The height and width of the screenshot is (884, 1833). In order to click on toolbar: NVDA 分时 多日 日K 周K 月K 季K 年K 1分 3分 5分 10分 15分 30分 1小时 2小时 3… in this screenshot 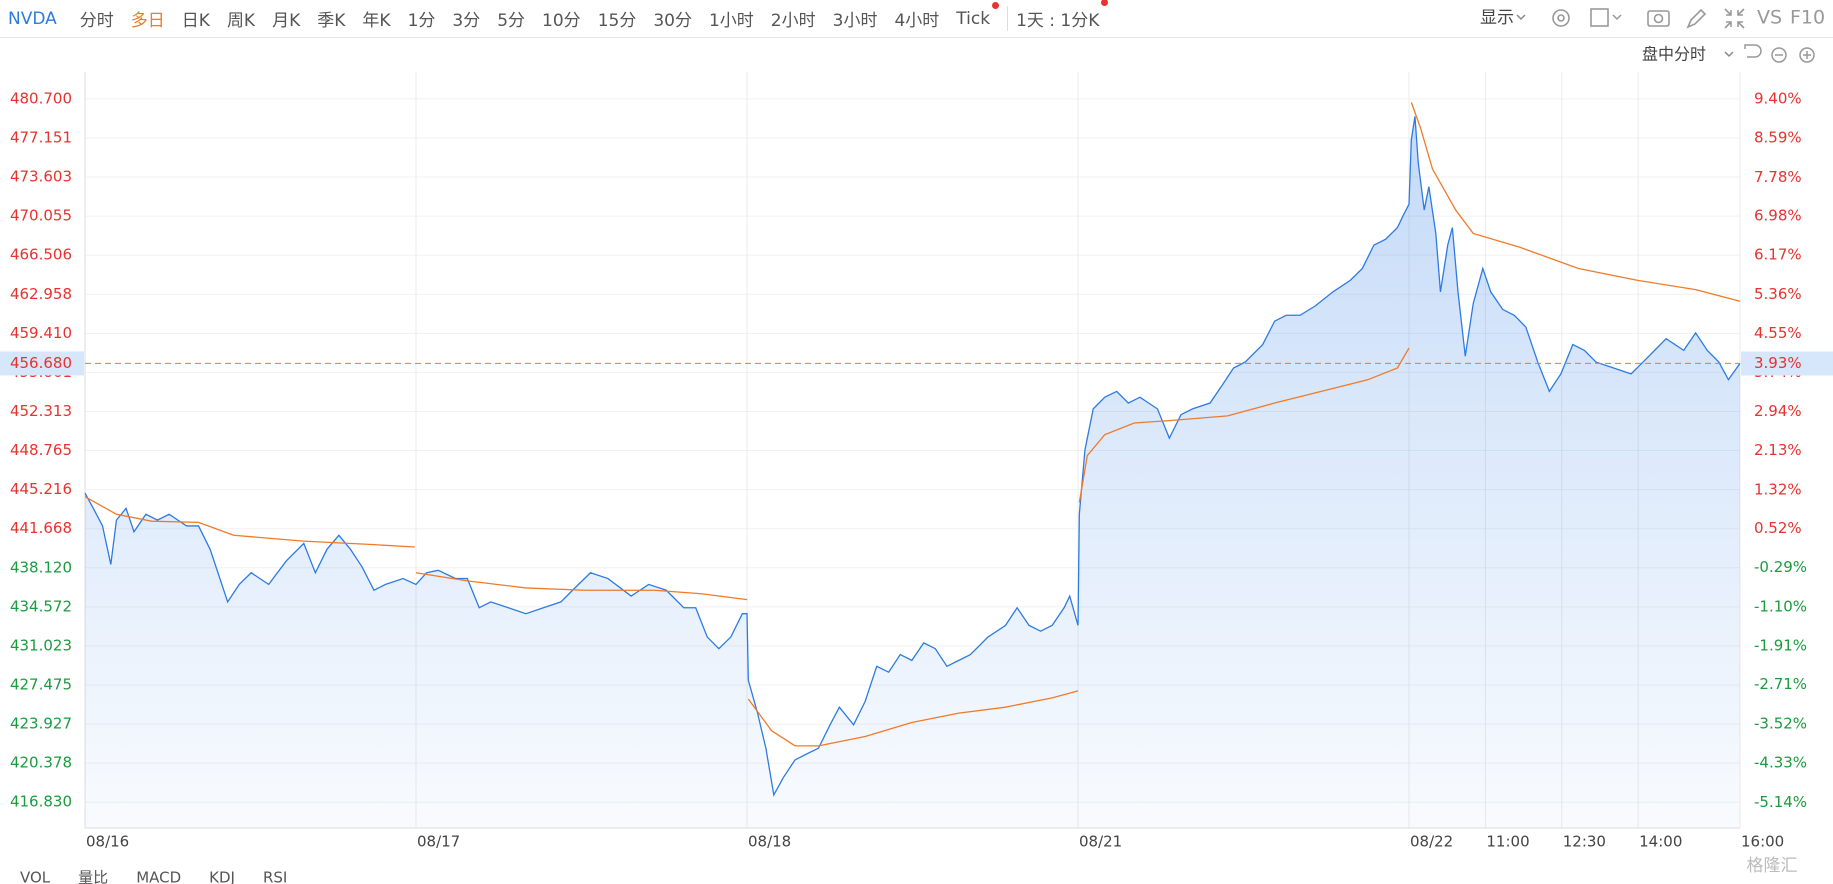, I will do `click(554, 18)`.